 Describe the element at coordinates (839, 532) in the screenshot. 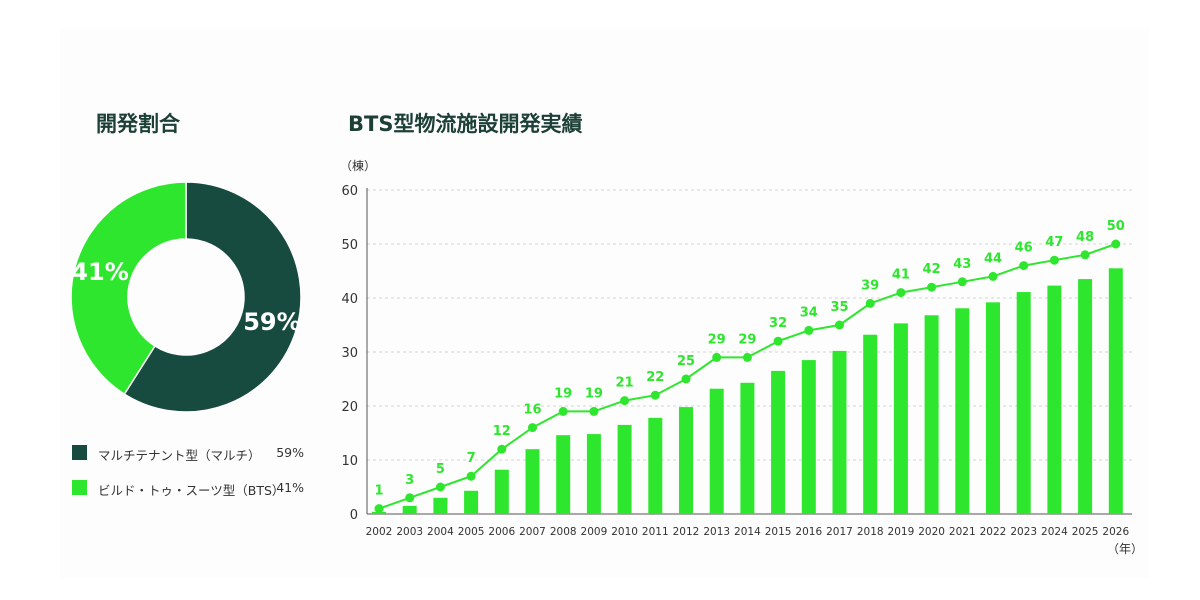

I see `x-tick-label: 2017` at that location.